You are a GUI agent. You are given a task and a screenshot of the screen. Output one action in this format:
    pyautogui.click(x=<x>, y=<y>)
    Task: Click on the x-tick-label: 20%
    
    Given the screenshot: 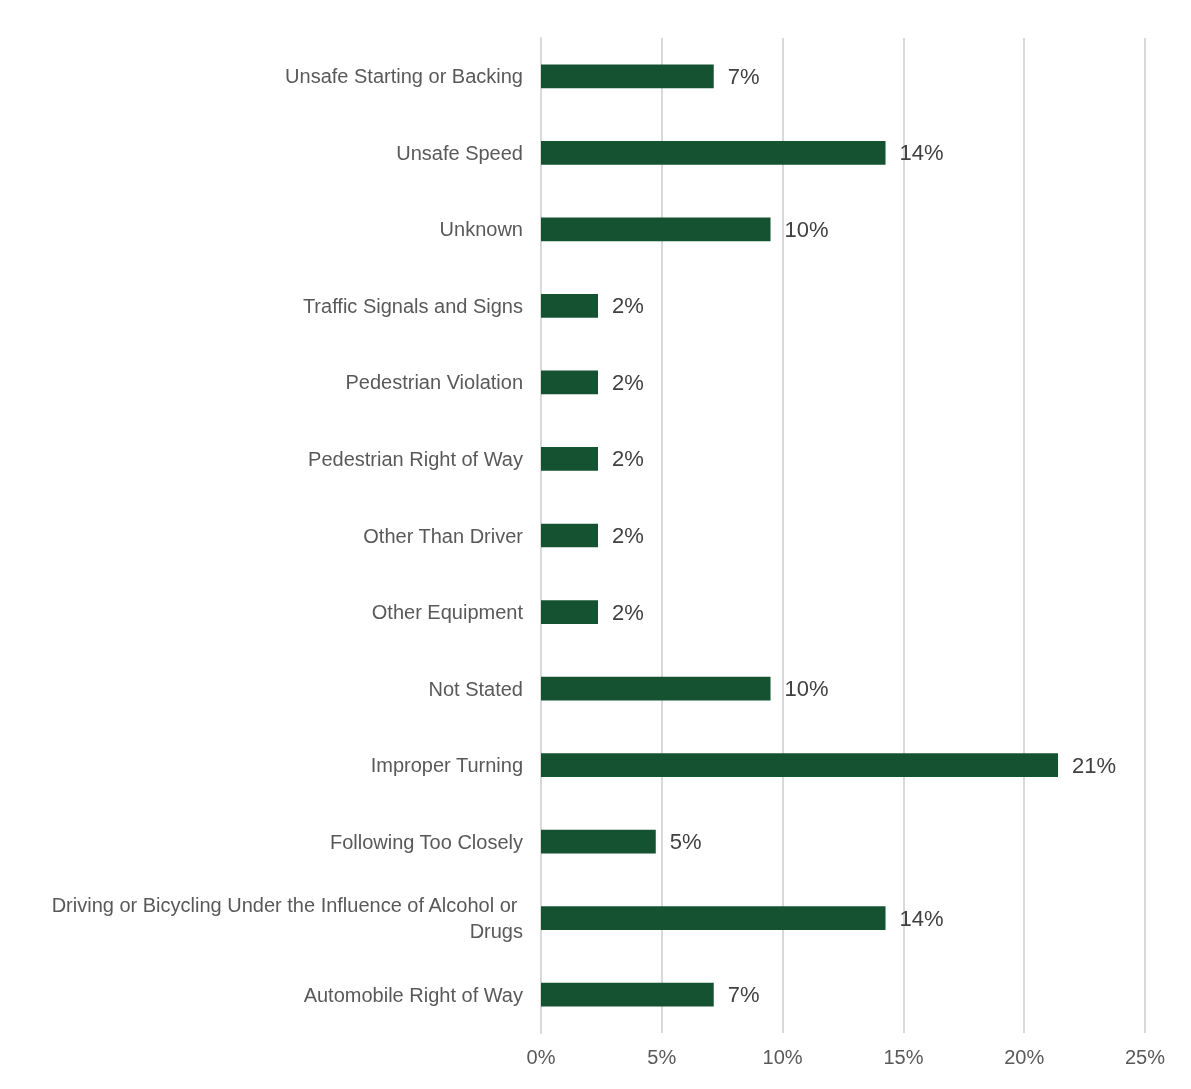 What is the action you would take?
    pyautogui.click(x=1024, y=1057)
    